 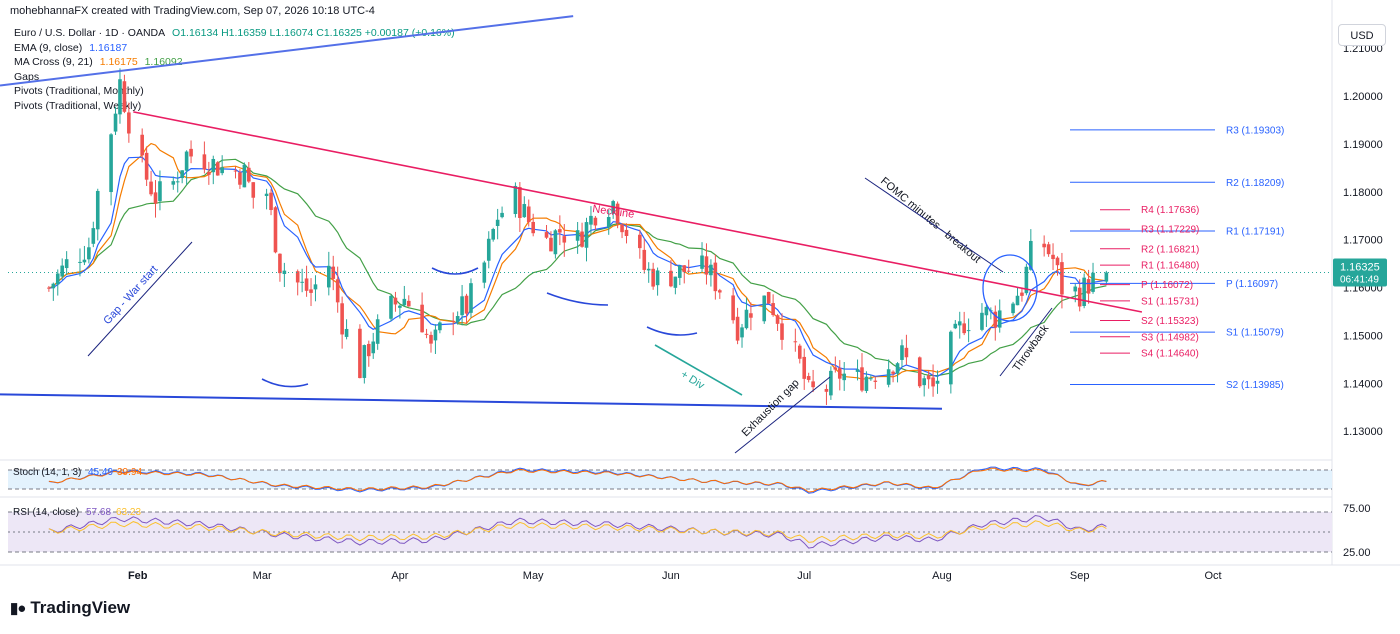 What do you see at coordinates (70, 608) in the screenshot?
I see `tradingview-logo: ▮● TradingView` at bounding box center [70, 608].